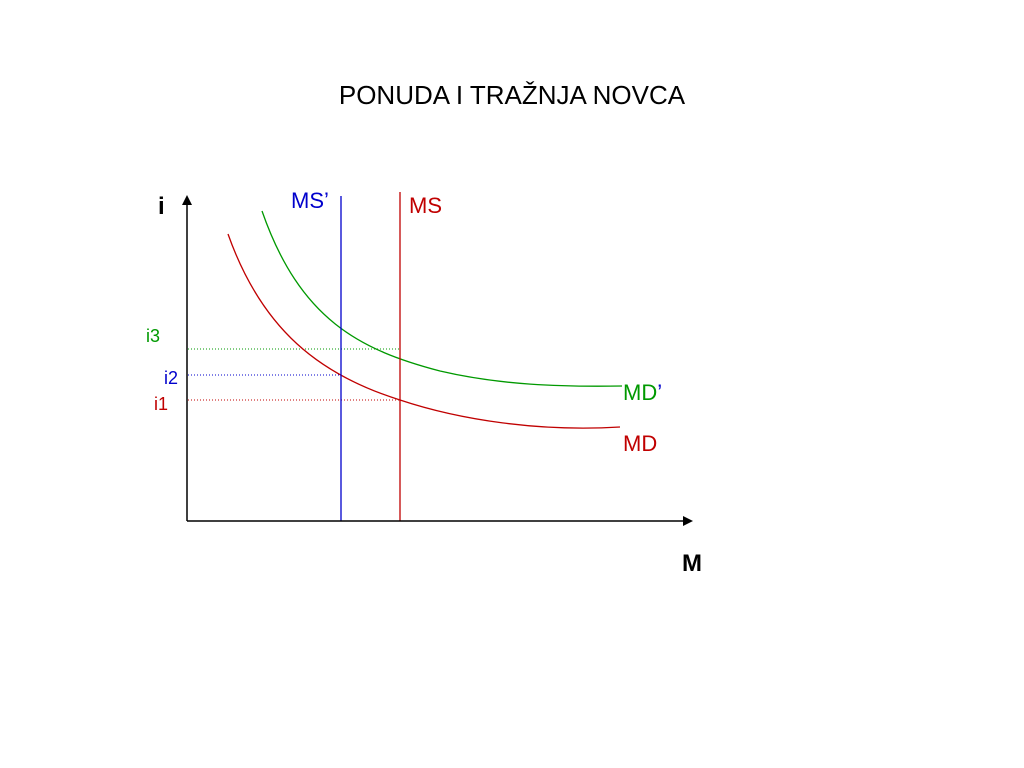  I want to click on i3-label: i3, so click(153, 336).